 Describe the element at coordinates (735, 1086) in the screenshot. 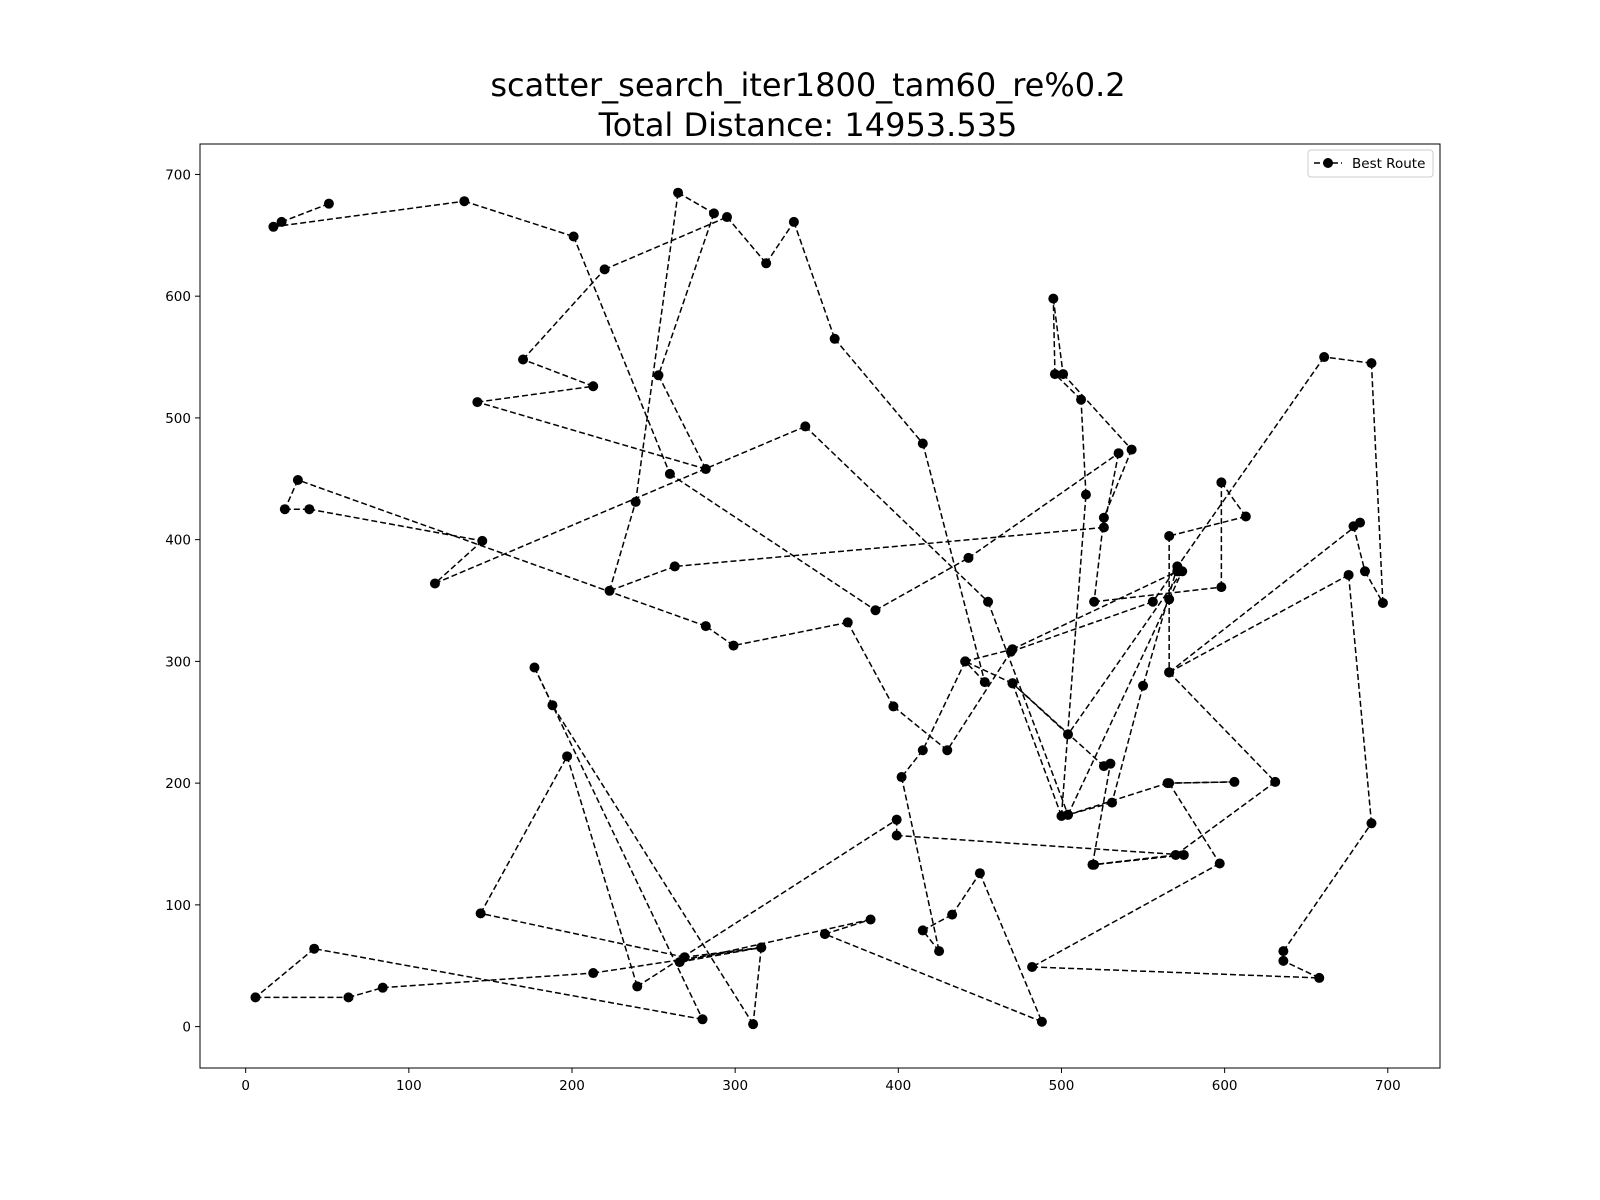

I see `x-tick-label: 300` at that location.